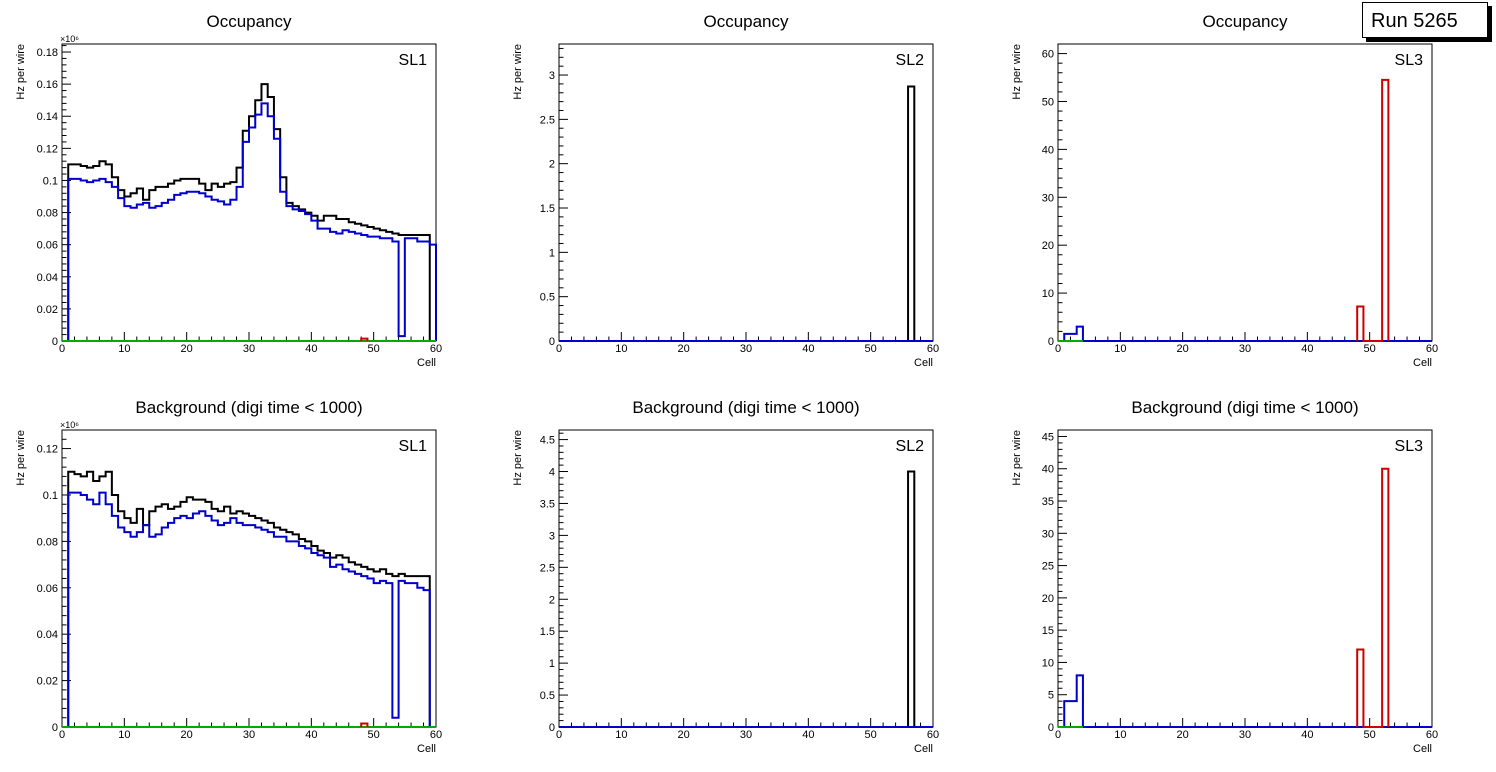 The image size is (1496, 772). What do you see at coordinates (47, 117) in the screenshot?
I see `y-tick-label: 0.14` at bounding box center [47, 117].